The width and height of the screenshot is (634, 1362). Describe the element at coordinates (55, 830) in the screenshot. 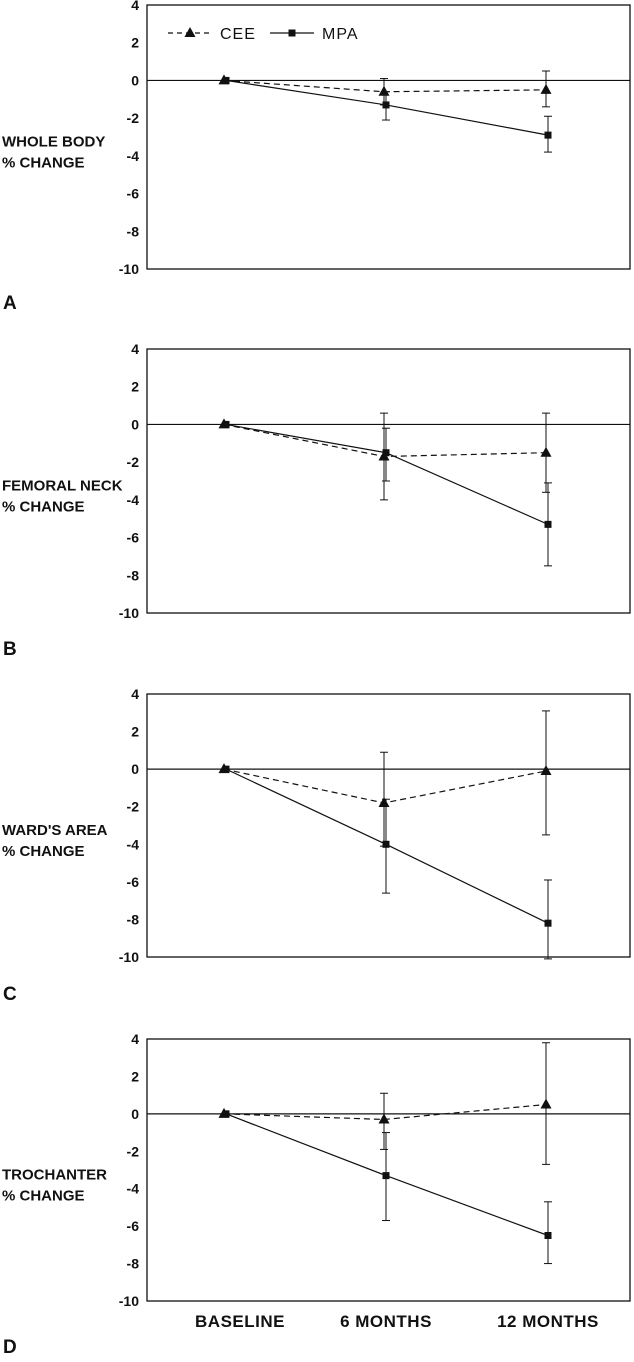

I see `y-axis-label: WARD'S AREA` at that location.